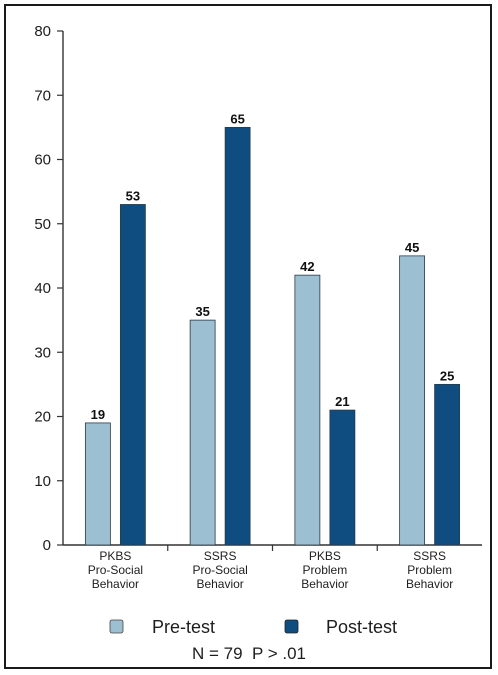  Describe the element at coordinates (342, 401) in the screenshot. I see `data-label: 21` at that location.